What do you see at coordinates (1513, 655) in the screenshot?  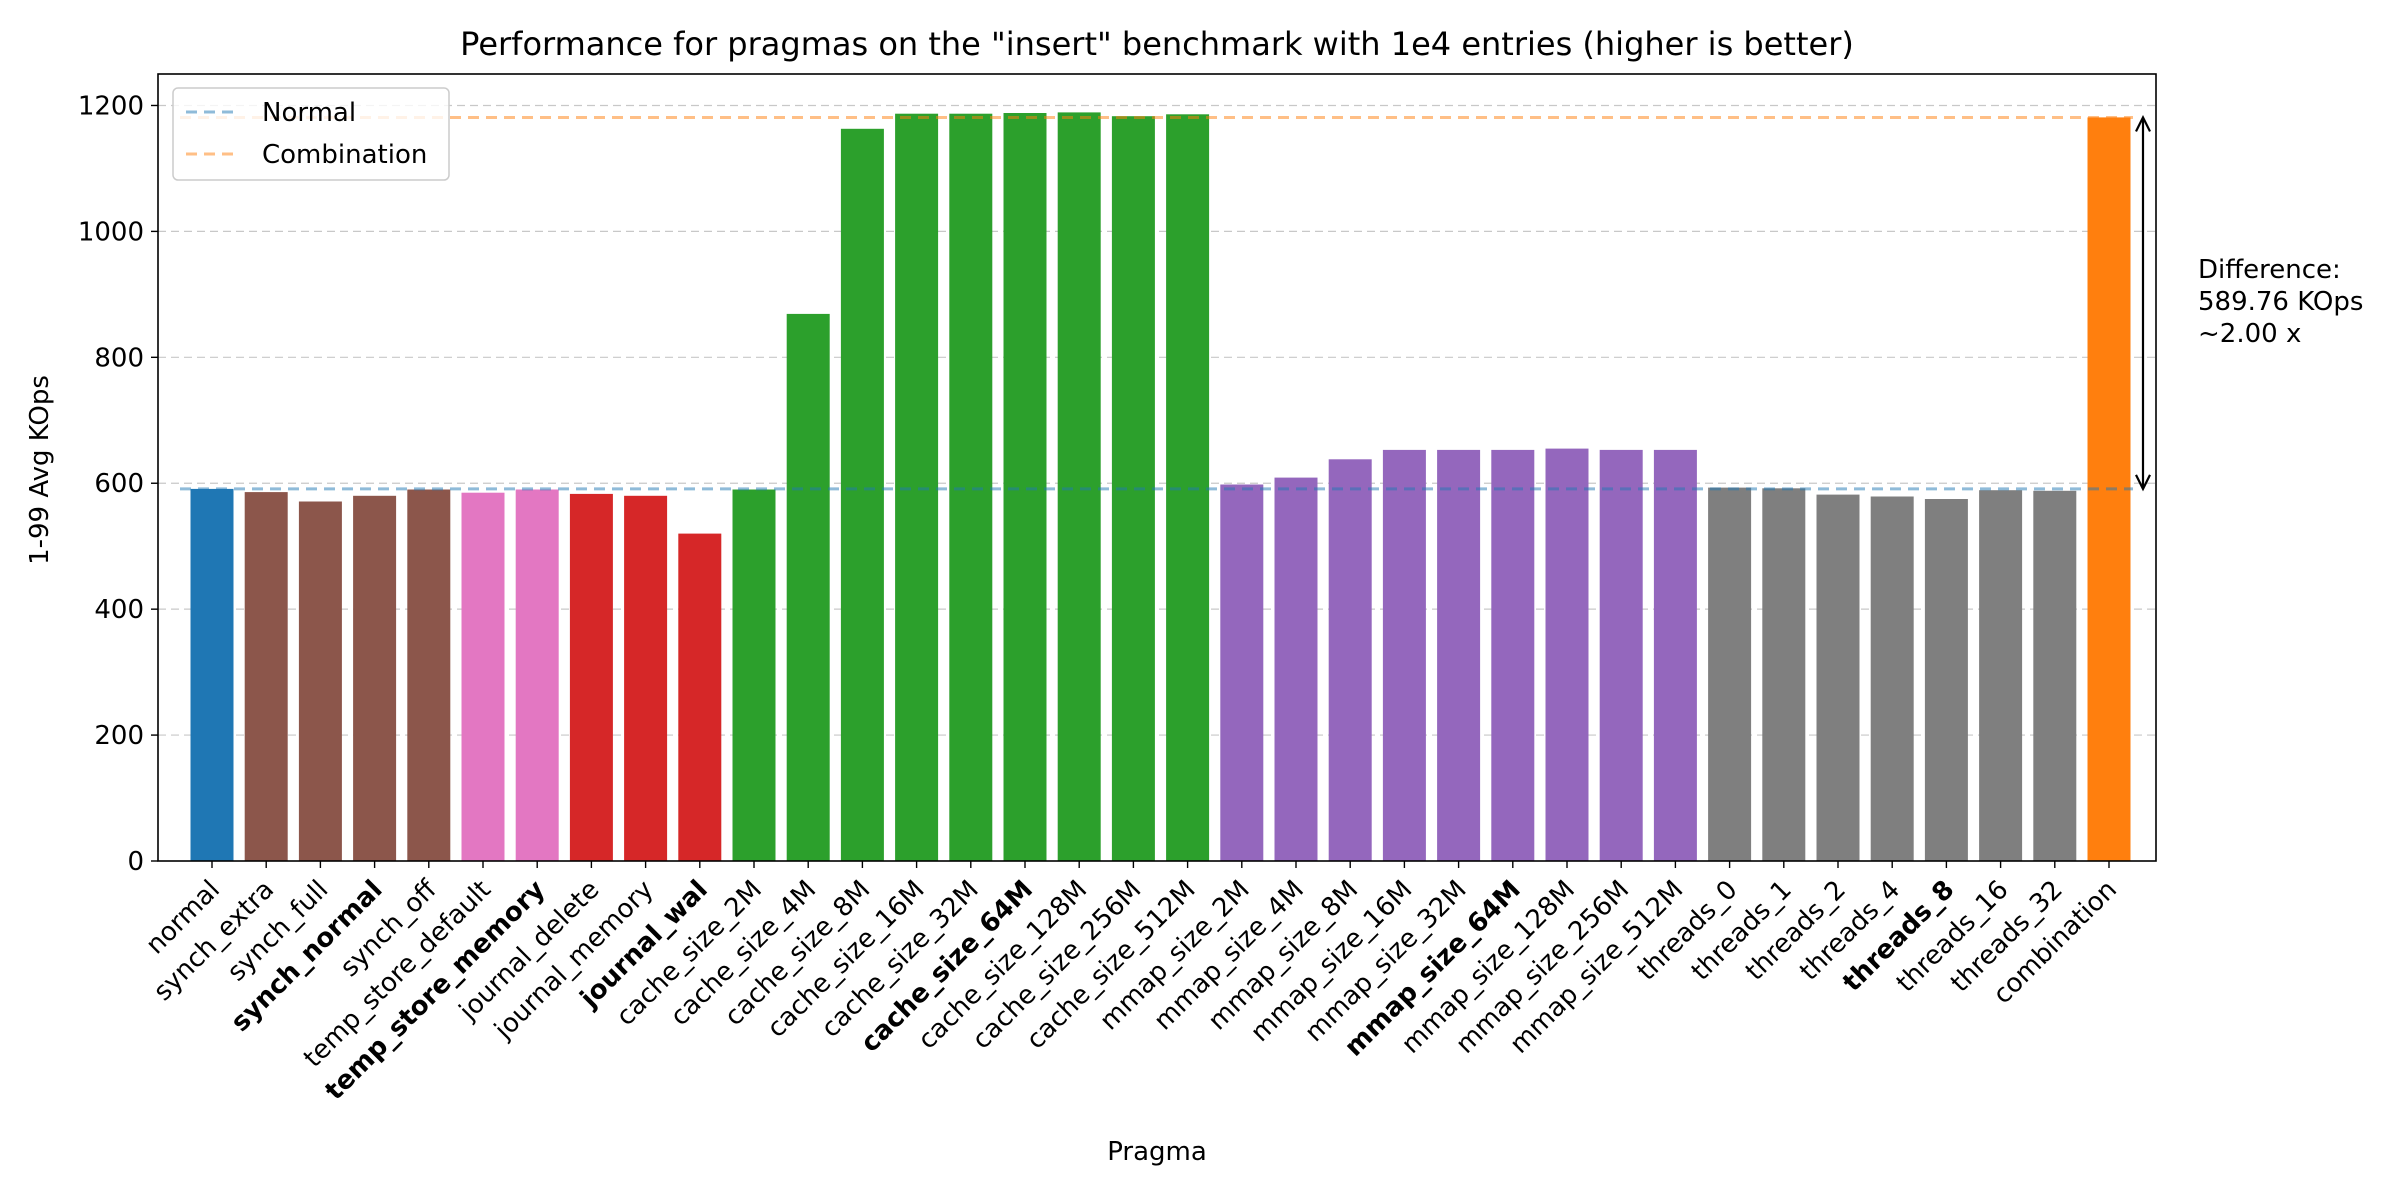 I see `bar-mmap_size_64M` at bounding box center [1513, 655].